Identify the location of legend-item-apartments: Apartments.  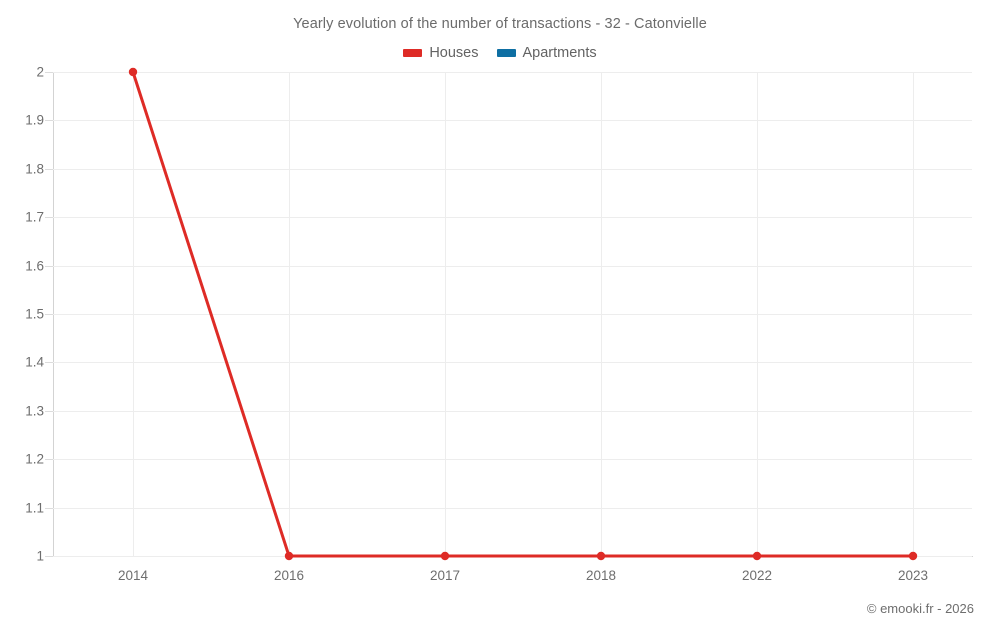
(546, 53).